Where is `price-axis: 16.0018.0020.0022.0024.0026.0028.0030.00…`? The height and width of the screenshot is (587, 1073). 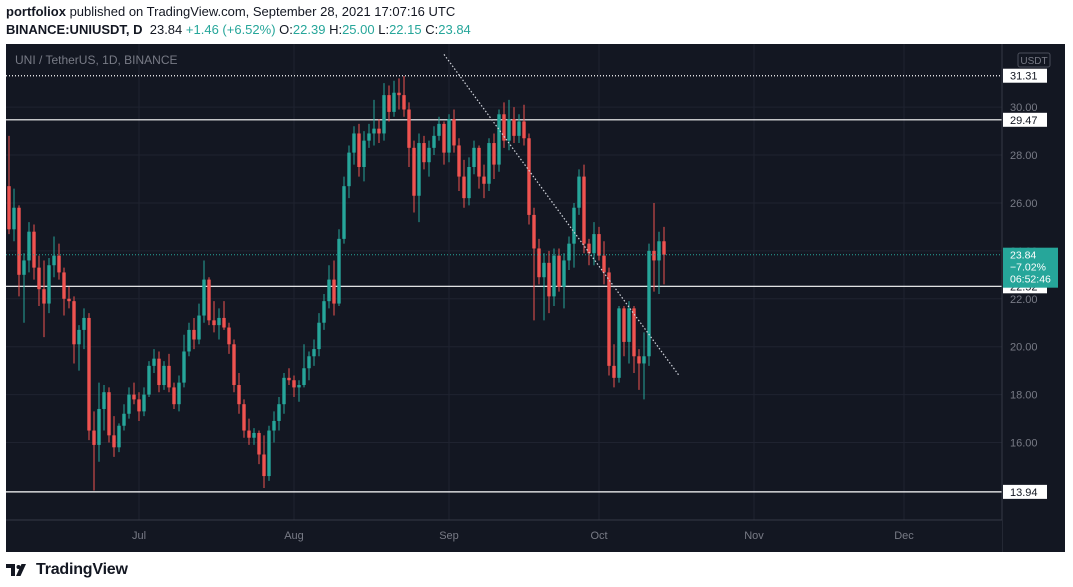 price-axis: 16.0018.0020.0022.0024.0026.0028.0030.00… is located at coordinates (1033, 298).